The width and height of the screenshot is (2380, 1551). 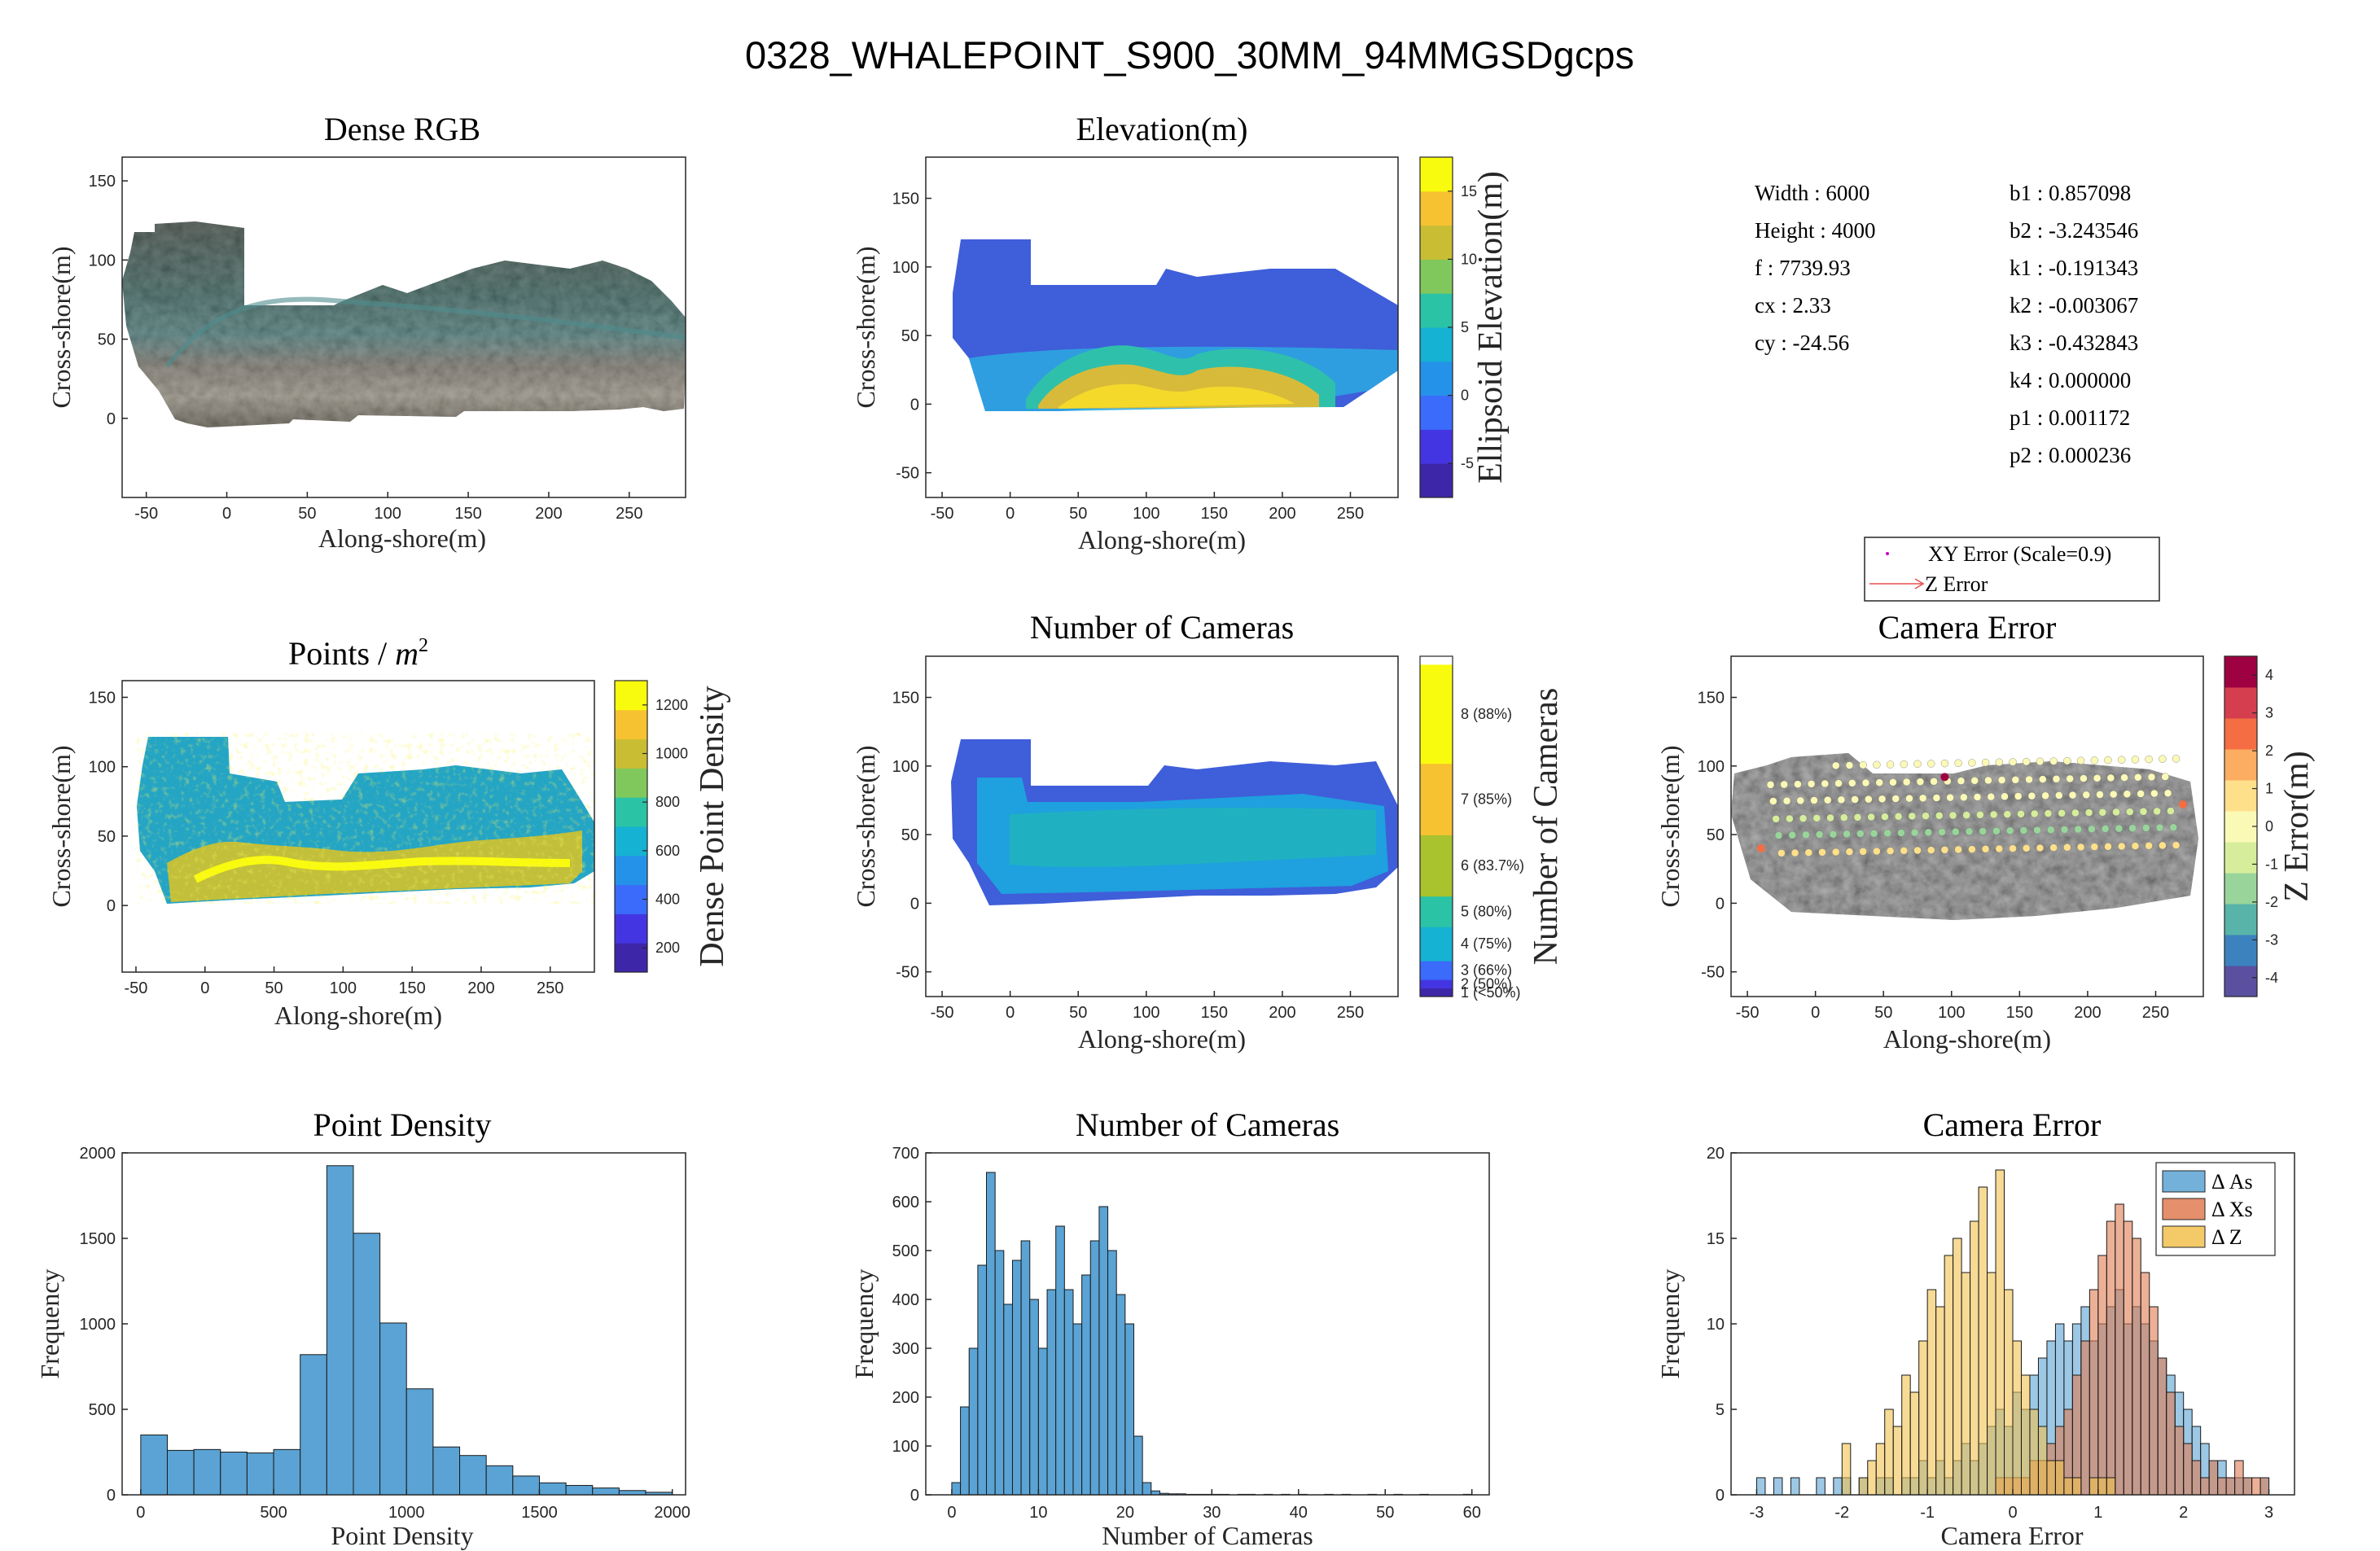 I want to click on num-cameras-hist-ytick-label: 400, so click(x=906, y=1300).